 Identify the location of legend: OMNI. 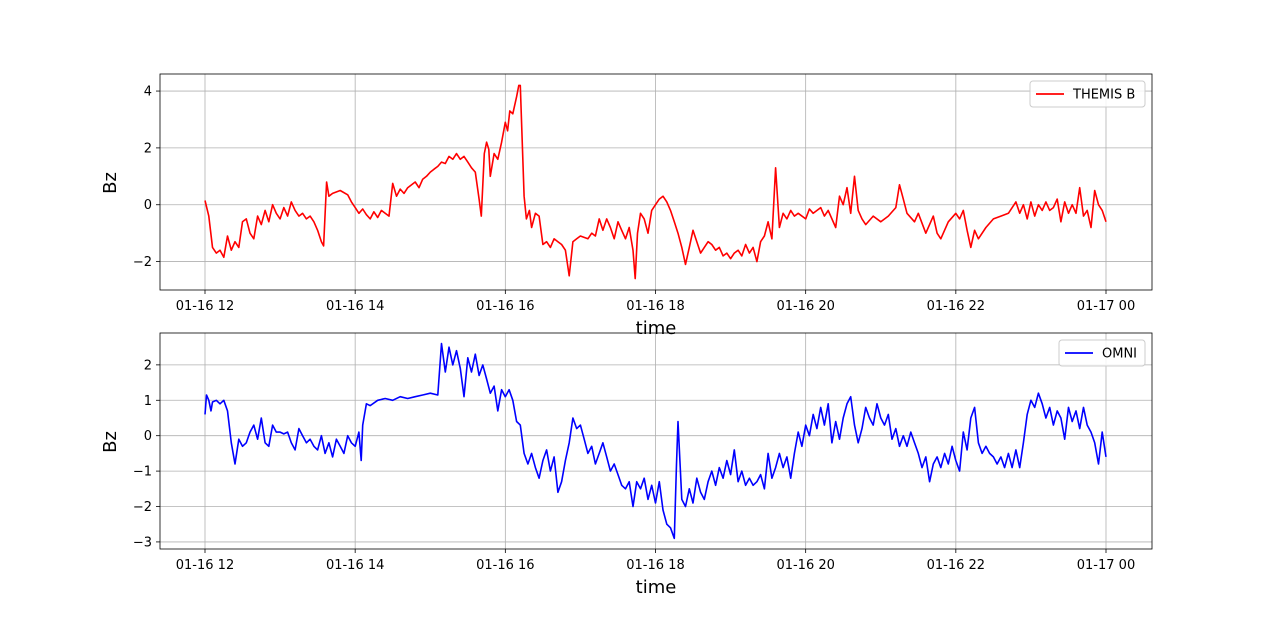
(1102, 353).